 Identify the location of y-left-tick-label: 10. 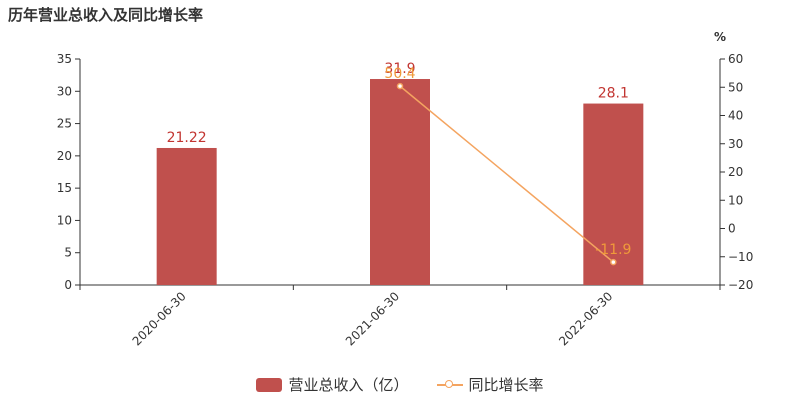
(64, 220).